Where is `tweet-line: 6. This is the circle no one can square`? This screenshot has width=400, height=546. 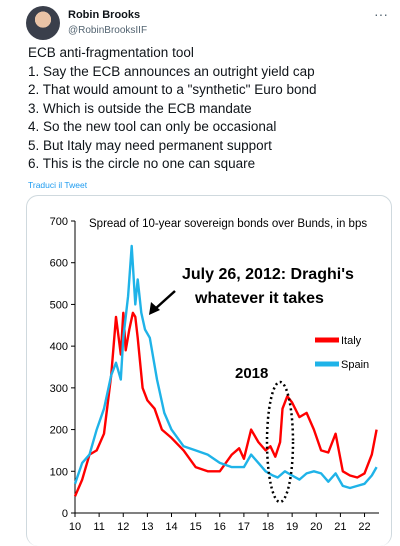
tweet-line: 6. This is the circle no one can square is located at coordinates (142, 163).